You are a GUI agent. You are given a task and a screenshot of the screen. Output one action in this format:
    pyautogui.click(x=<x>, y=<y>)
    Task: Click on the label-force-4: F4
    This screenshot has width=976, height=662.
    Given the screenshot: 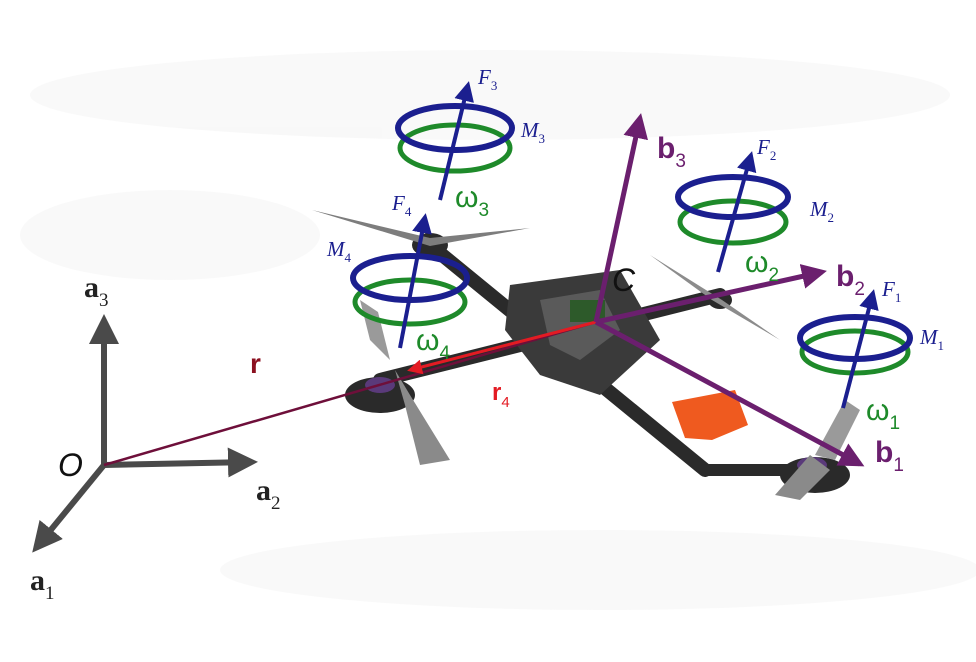 What is the action you would take?
    pyautogui.click(x=401, y=205)
    